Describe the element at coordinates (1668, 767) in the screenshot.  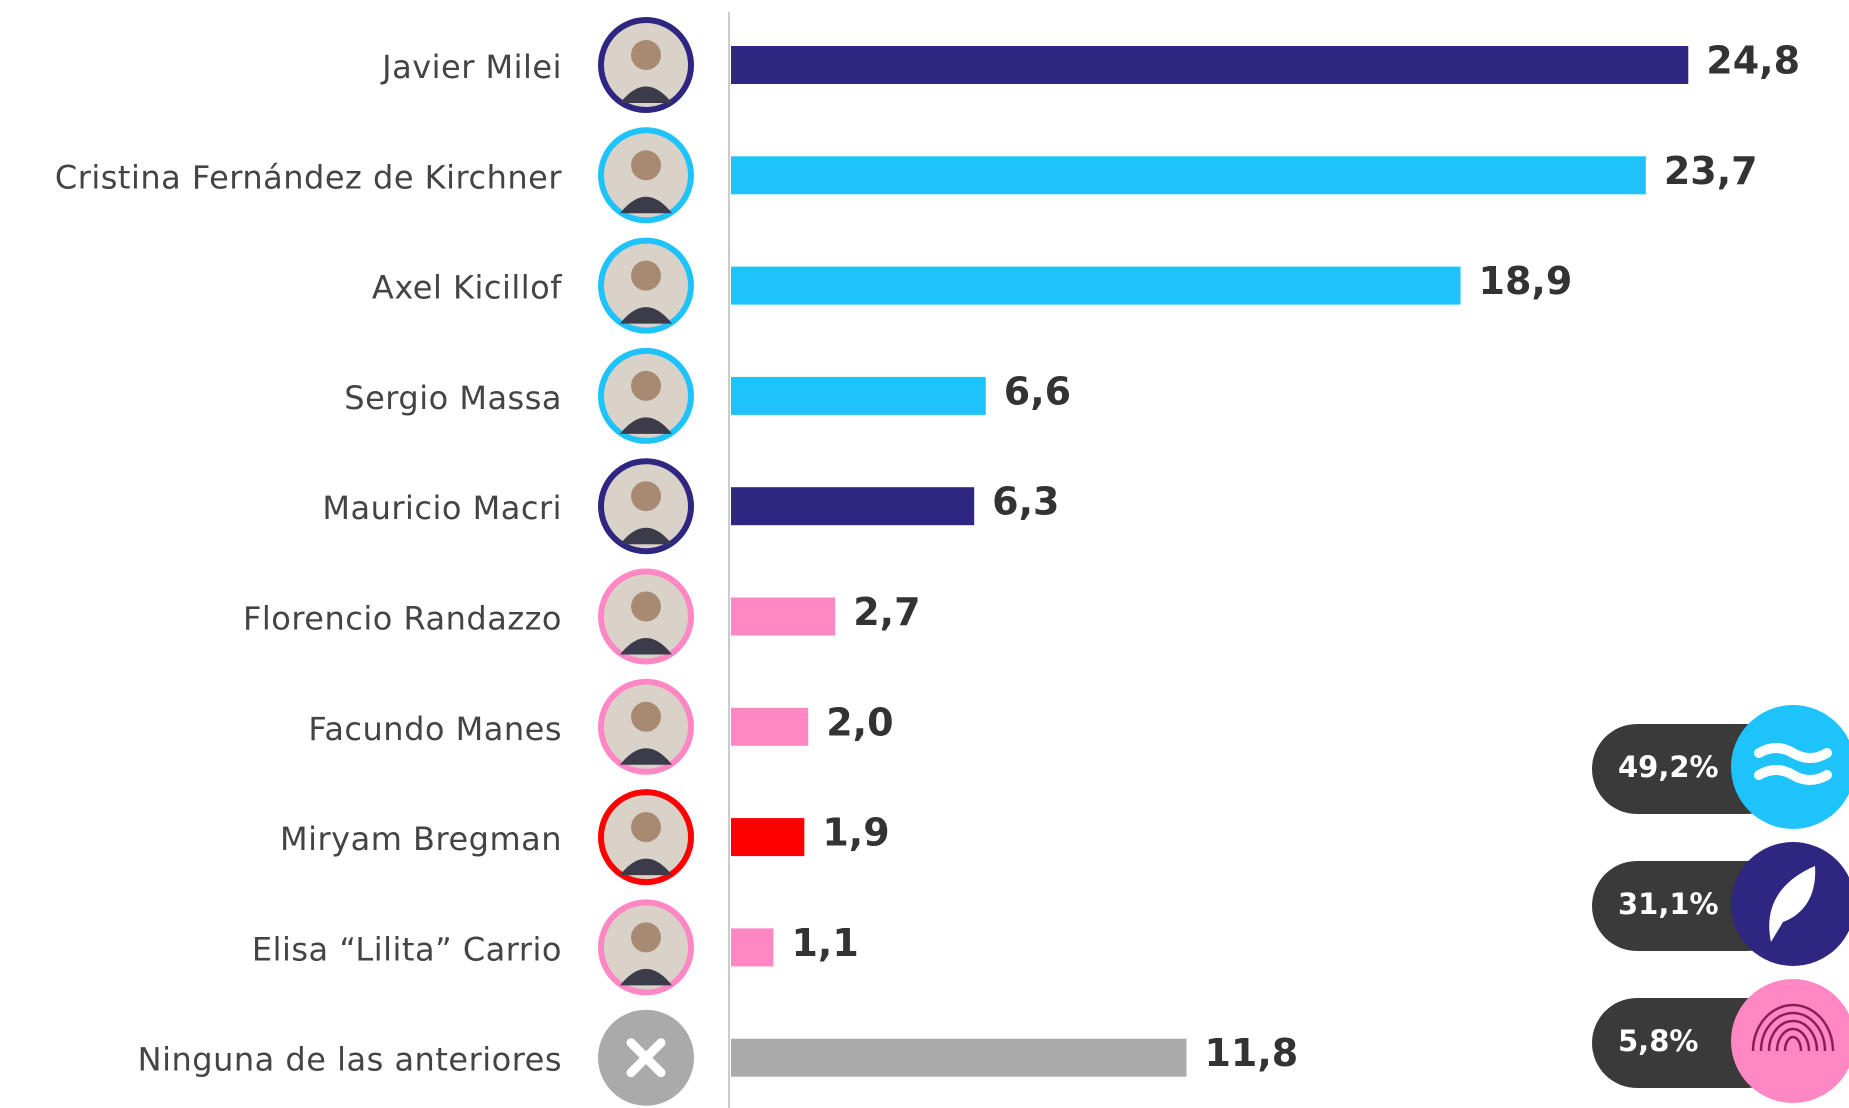
I see `badge-label: 49,2%` at that location.